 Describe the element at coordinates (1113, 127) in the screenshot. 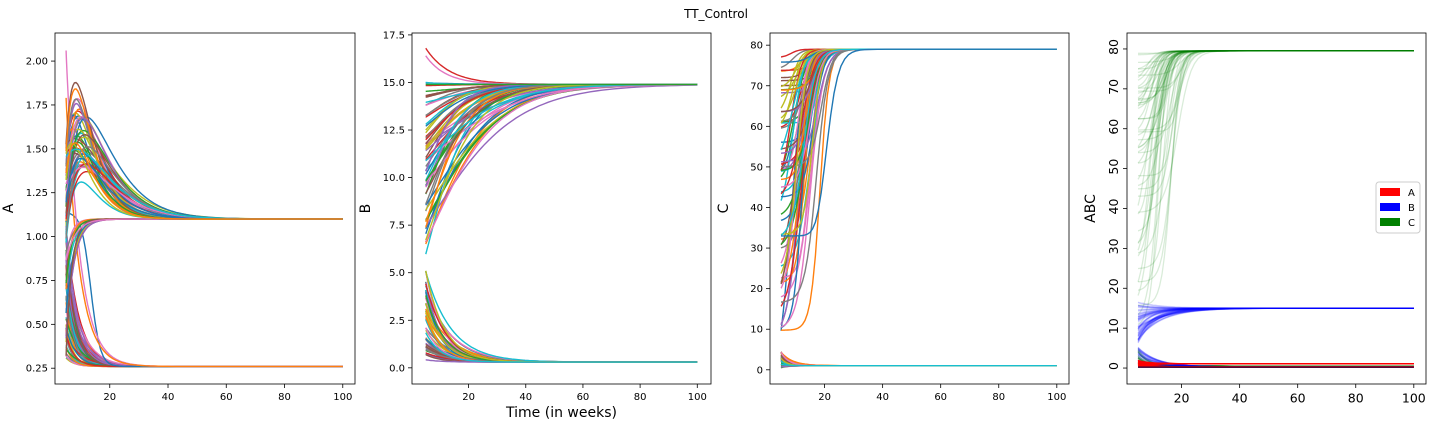

I see `y-tick-label: 60` at that location.